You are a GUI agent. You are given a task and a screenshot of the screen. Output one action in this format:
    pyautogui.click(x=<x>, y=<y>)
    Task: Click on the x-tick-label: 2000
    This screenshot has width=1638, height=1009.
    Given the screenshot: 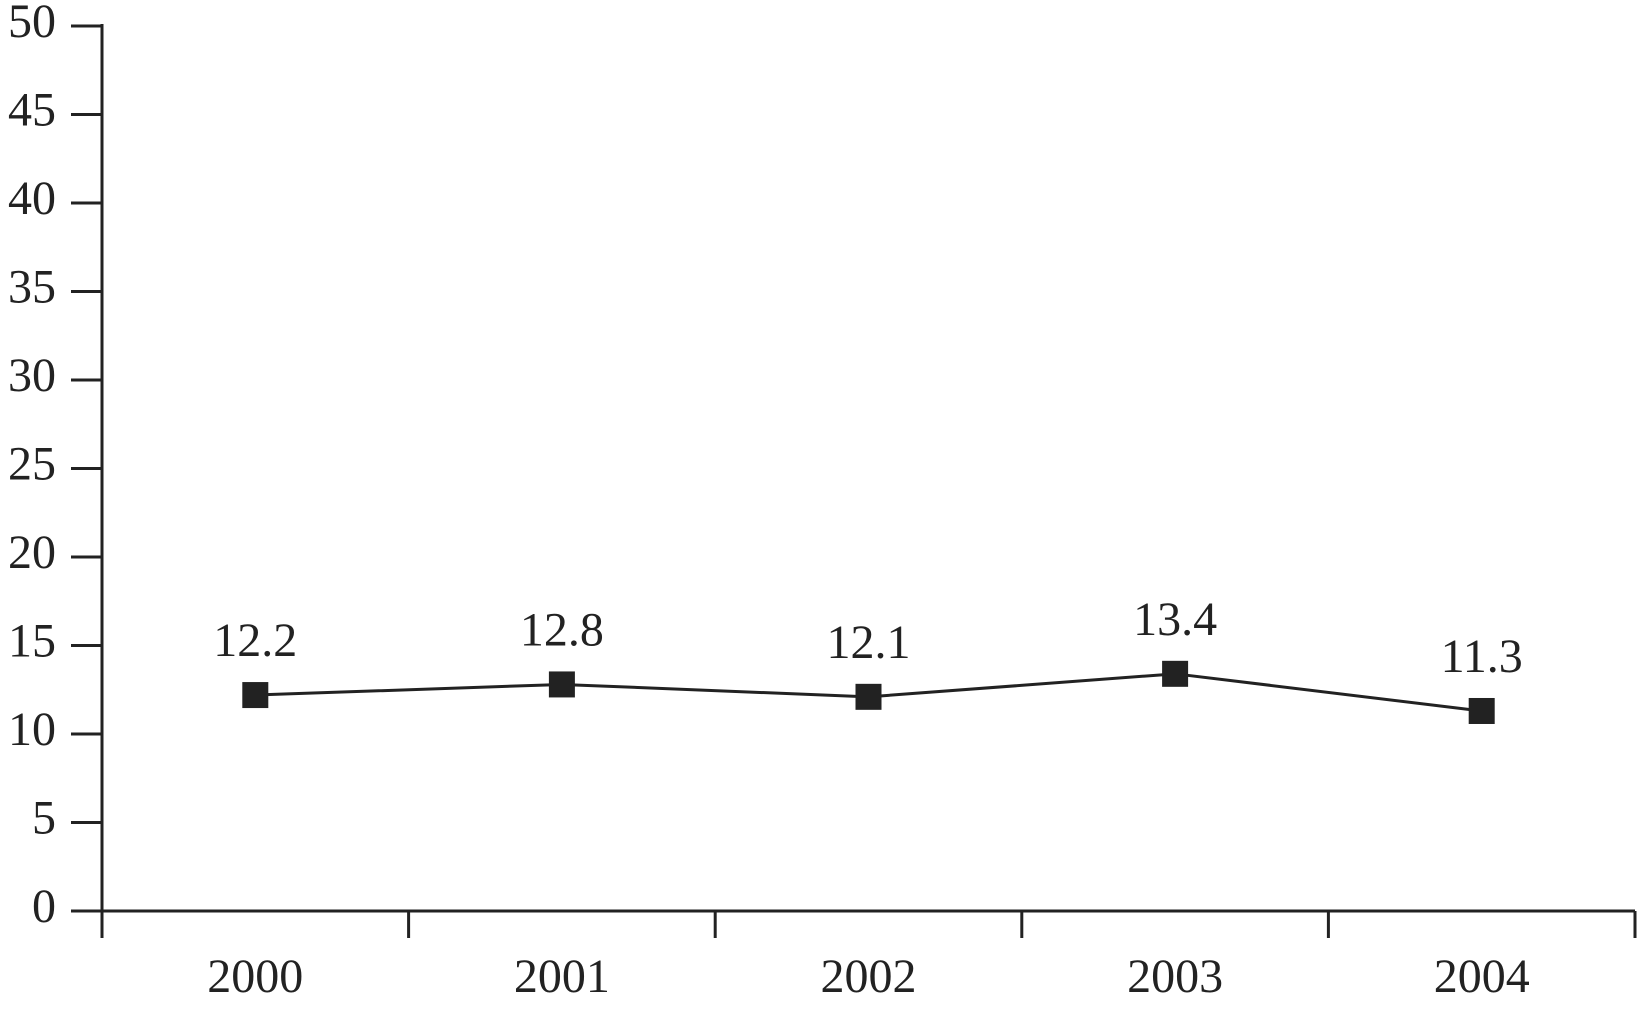 What is the action you would take?
    pyautogui.click(x=255, y=976)
    